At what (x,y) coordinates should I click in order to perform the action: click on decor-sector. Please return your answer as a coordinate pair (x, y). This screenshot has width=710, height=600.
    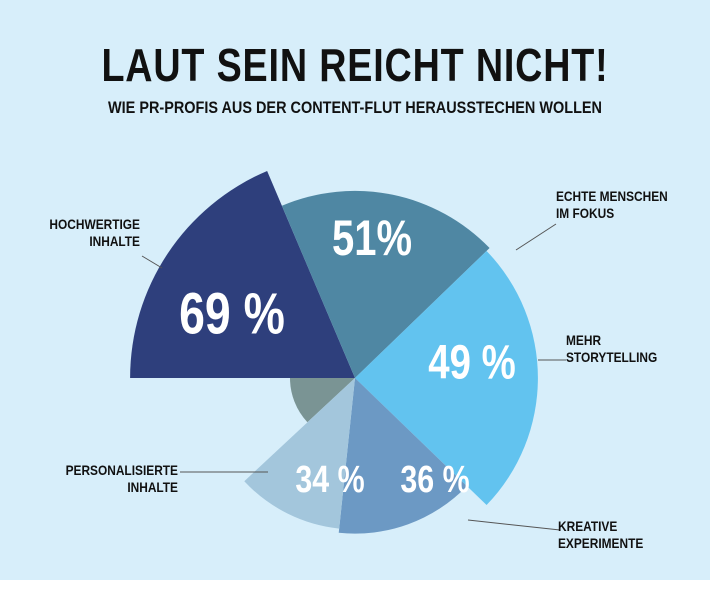
    Looking at the image, I should click on (322, 400).